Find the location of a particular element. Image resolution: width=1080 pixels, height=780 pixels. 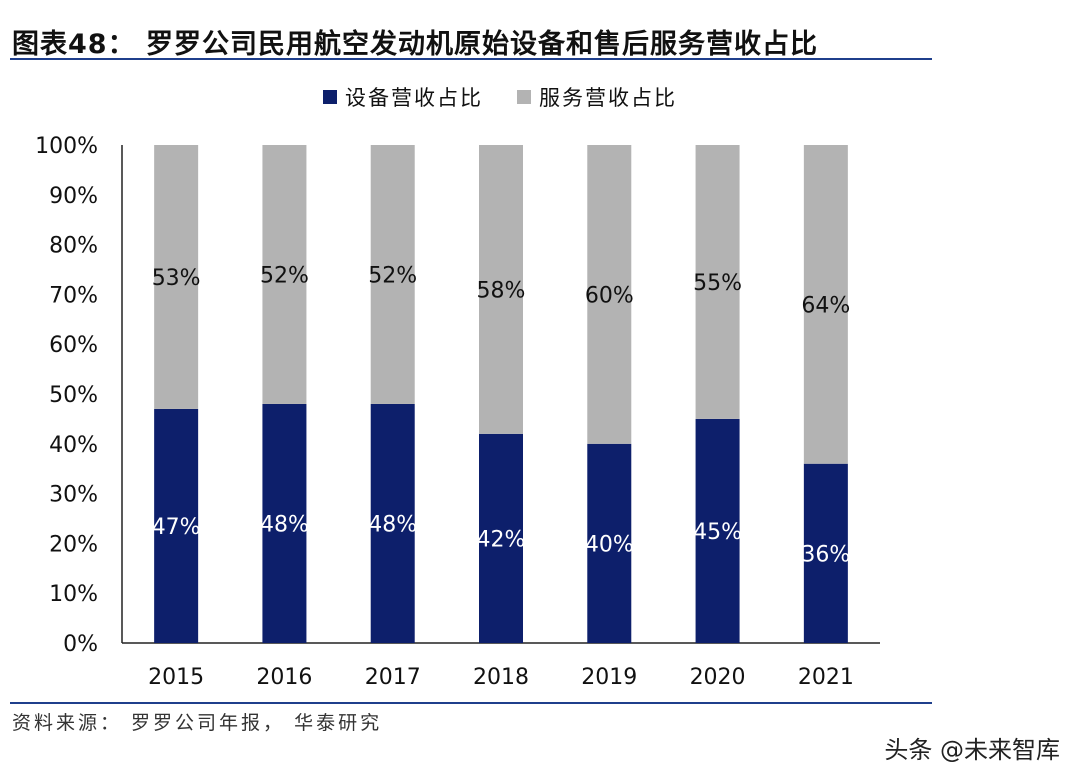

source-rule is located at coordinates (471, 703).